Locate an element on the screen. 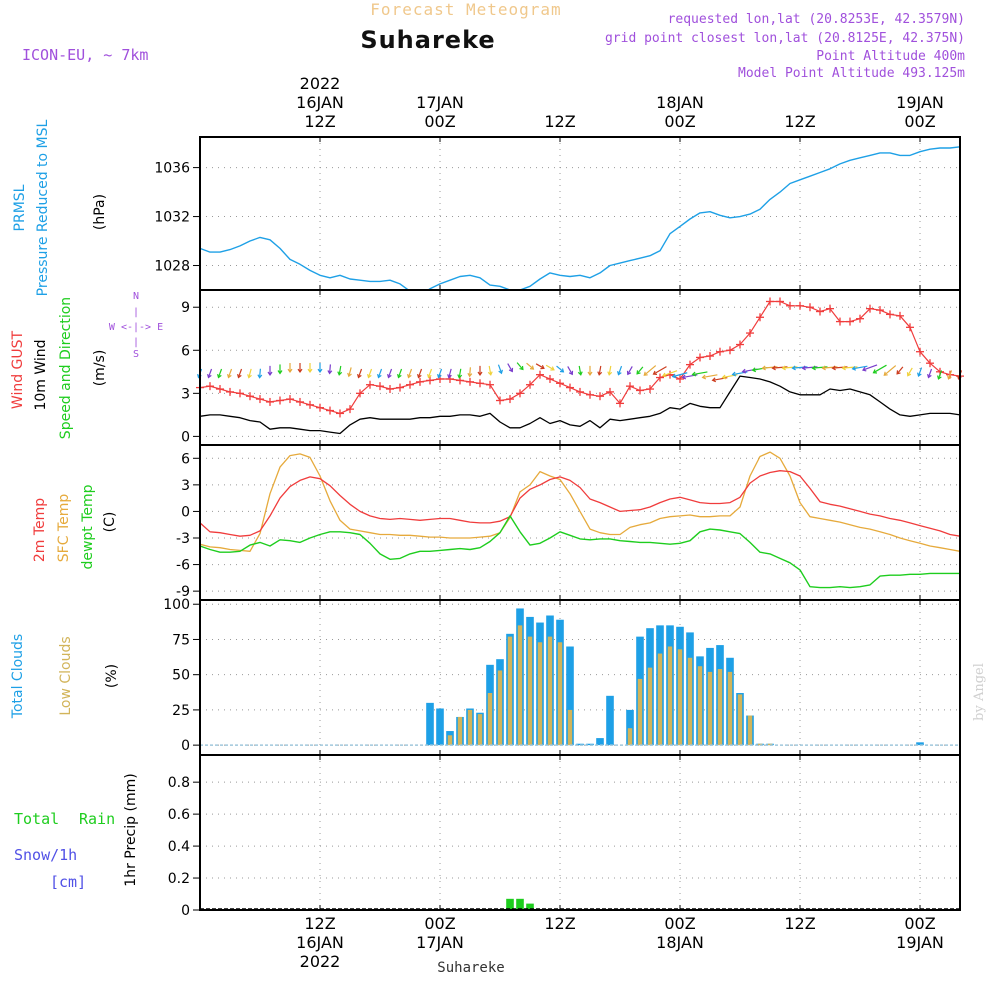 This screenshot has width=1000, height=1000. precip-rain-label: Rain is located at coordinates (97, 819).